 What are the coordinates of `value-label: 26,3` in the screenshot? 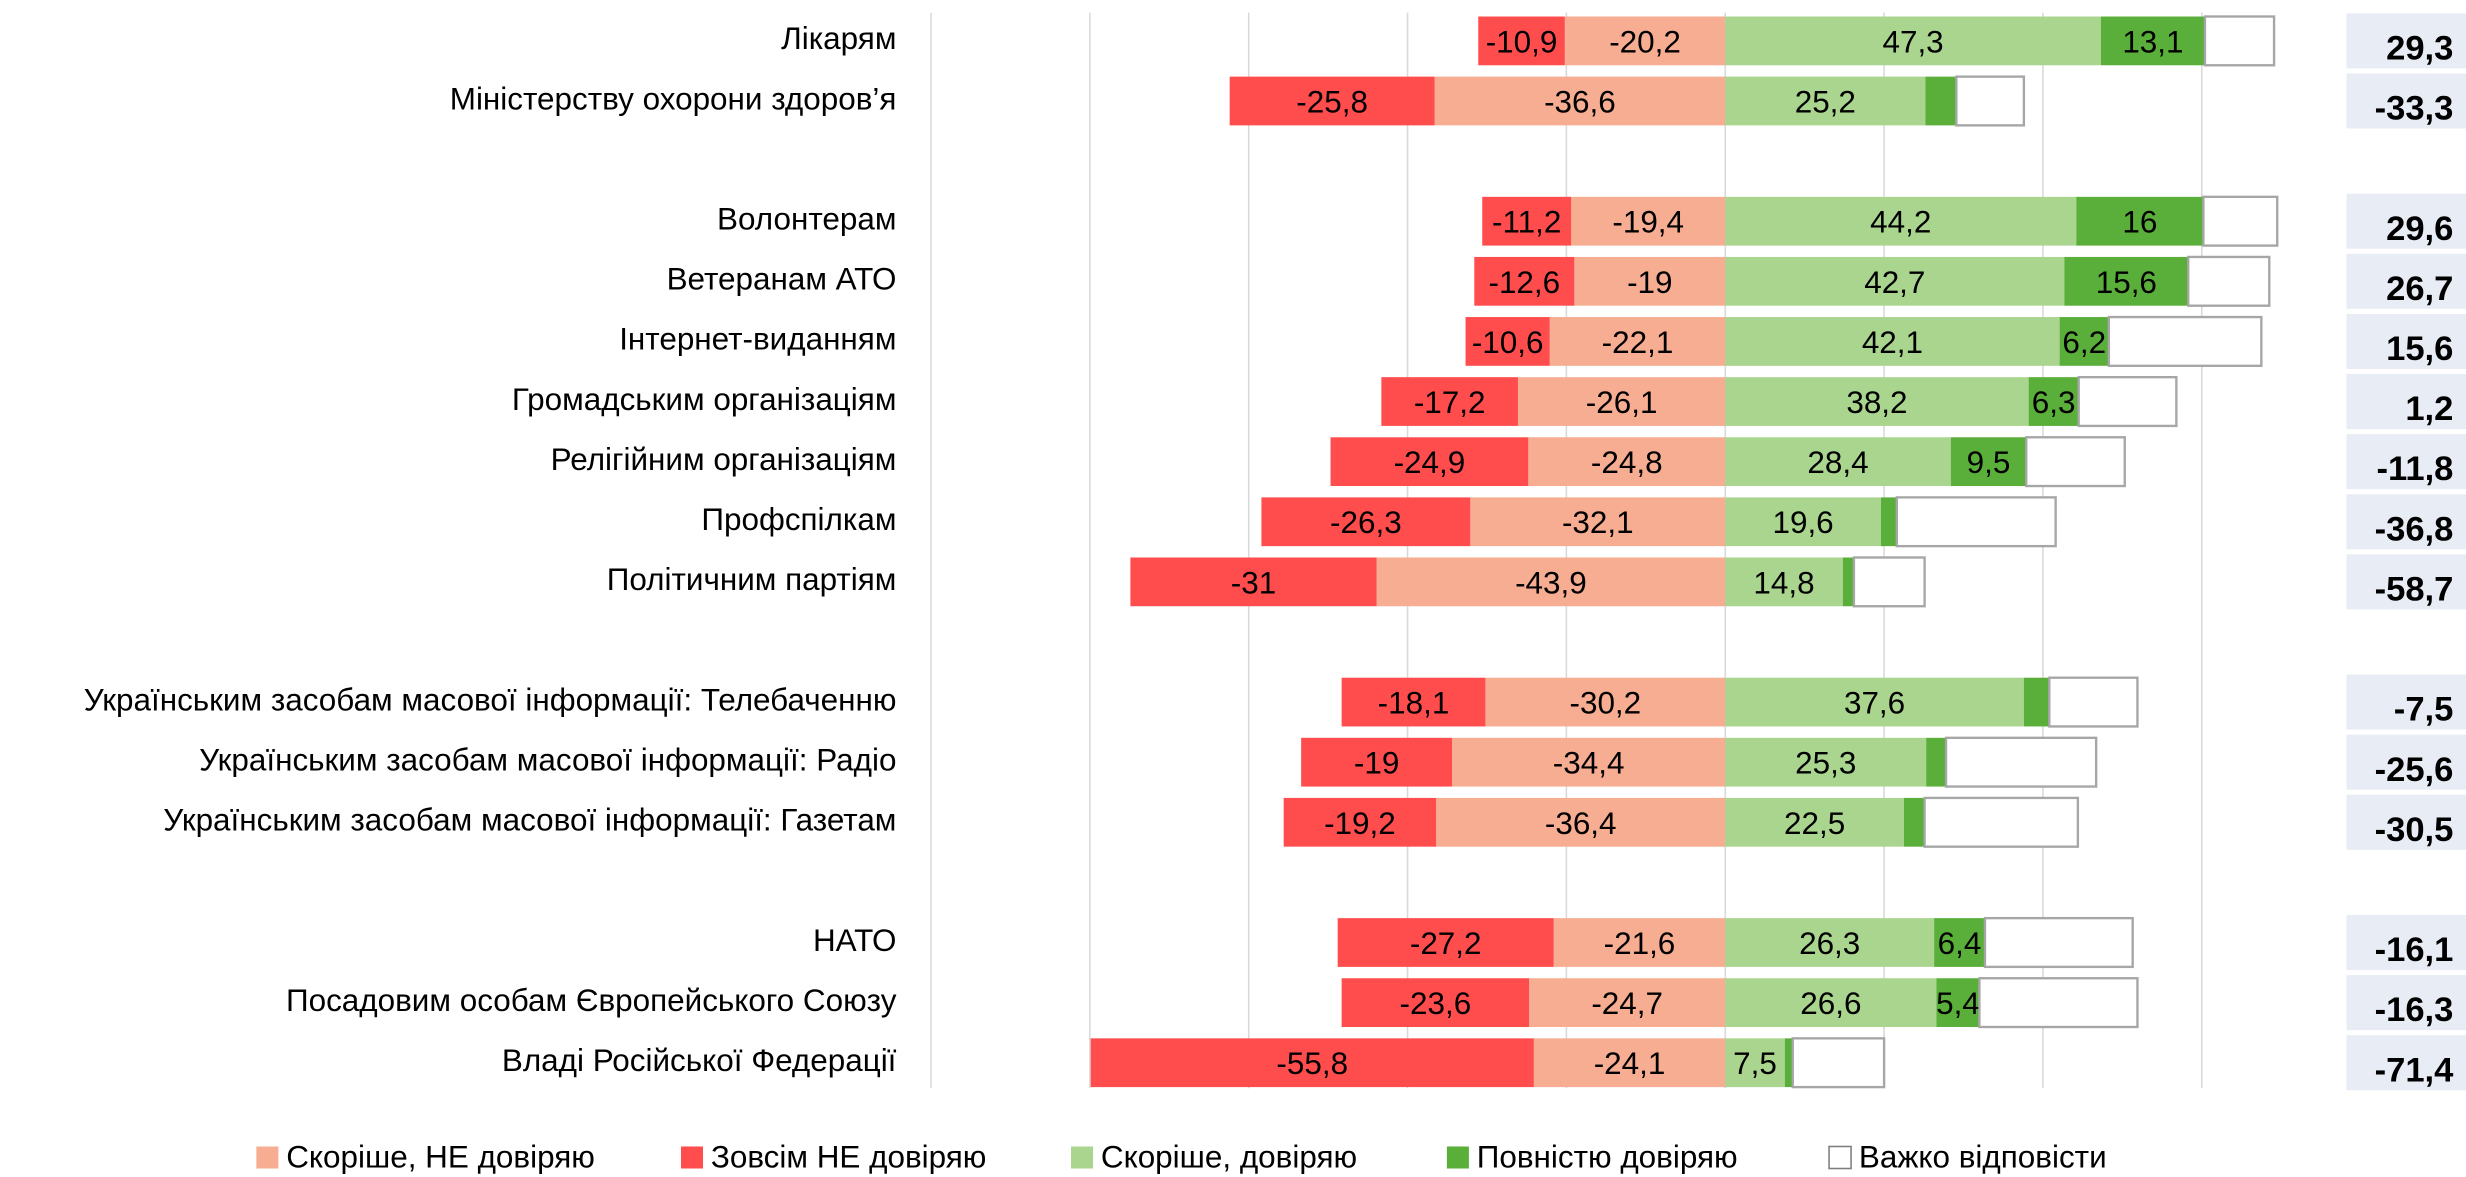 It's located at (1829, 943).